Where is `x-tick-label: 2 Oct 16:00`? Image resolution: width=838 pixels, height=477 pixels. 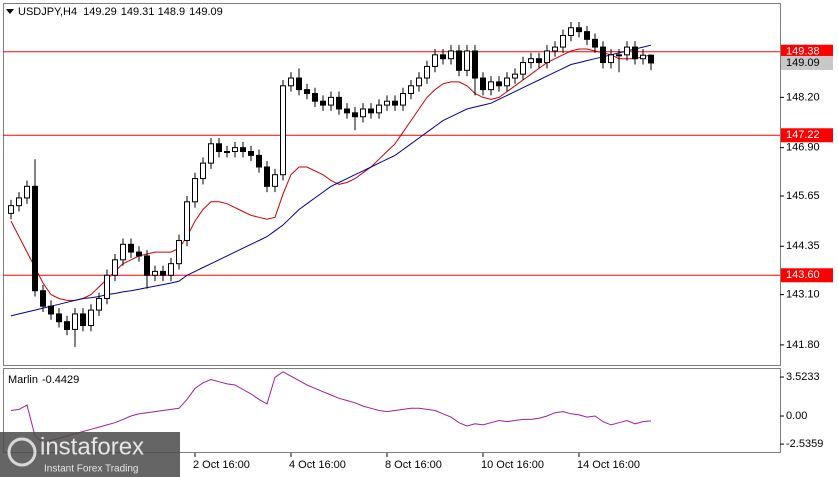
x-tick-label: 2 Oct 16:00 is located at coordinates (221, 465).